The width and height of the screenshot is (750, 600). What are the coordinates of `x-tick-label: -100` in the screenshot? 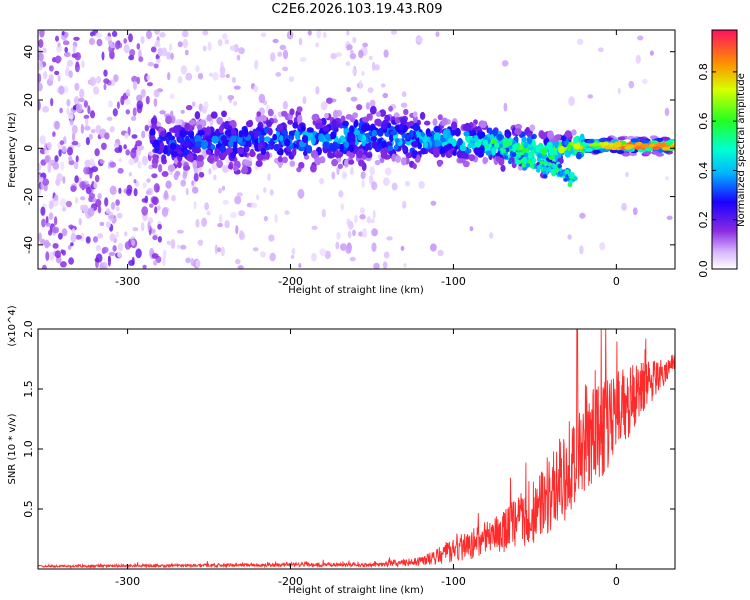 It's located at (453, 581).